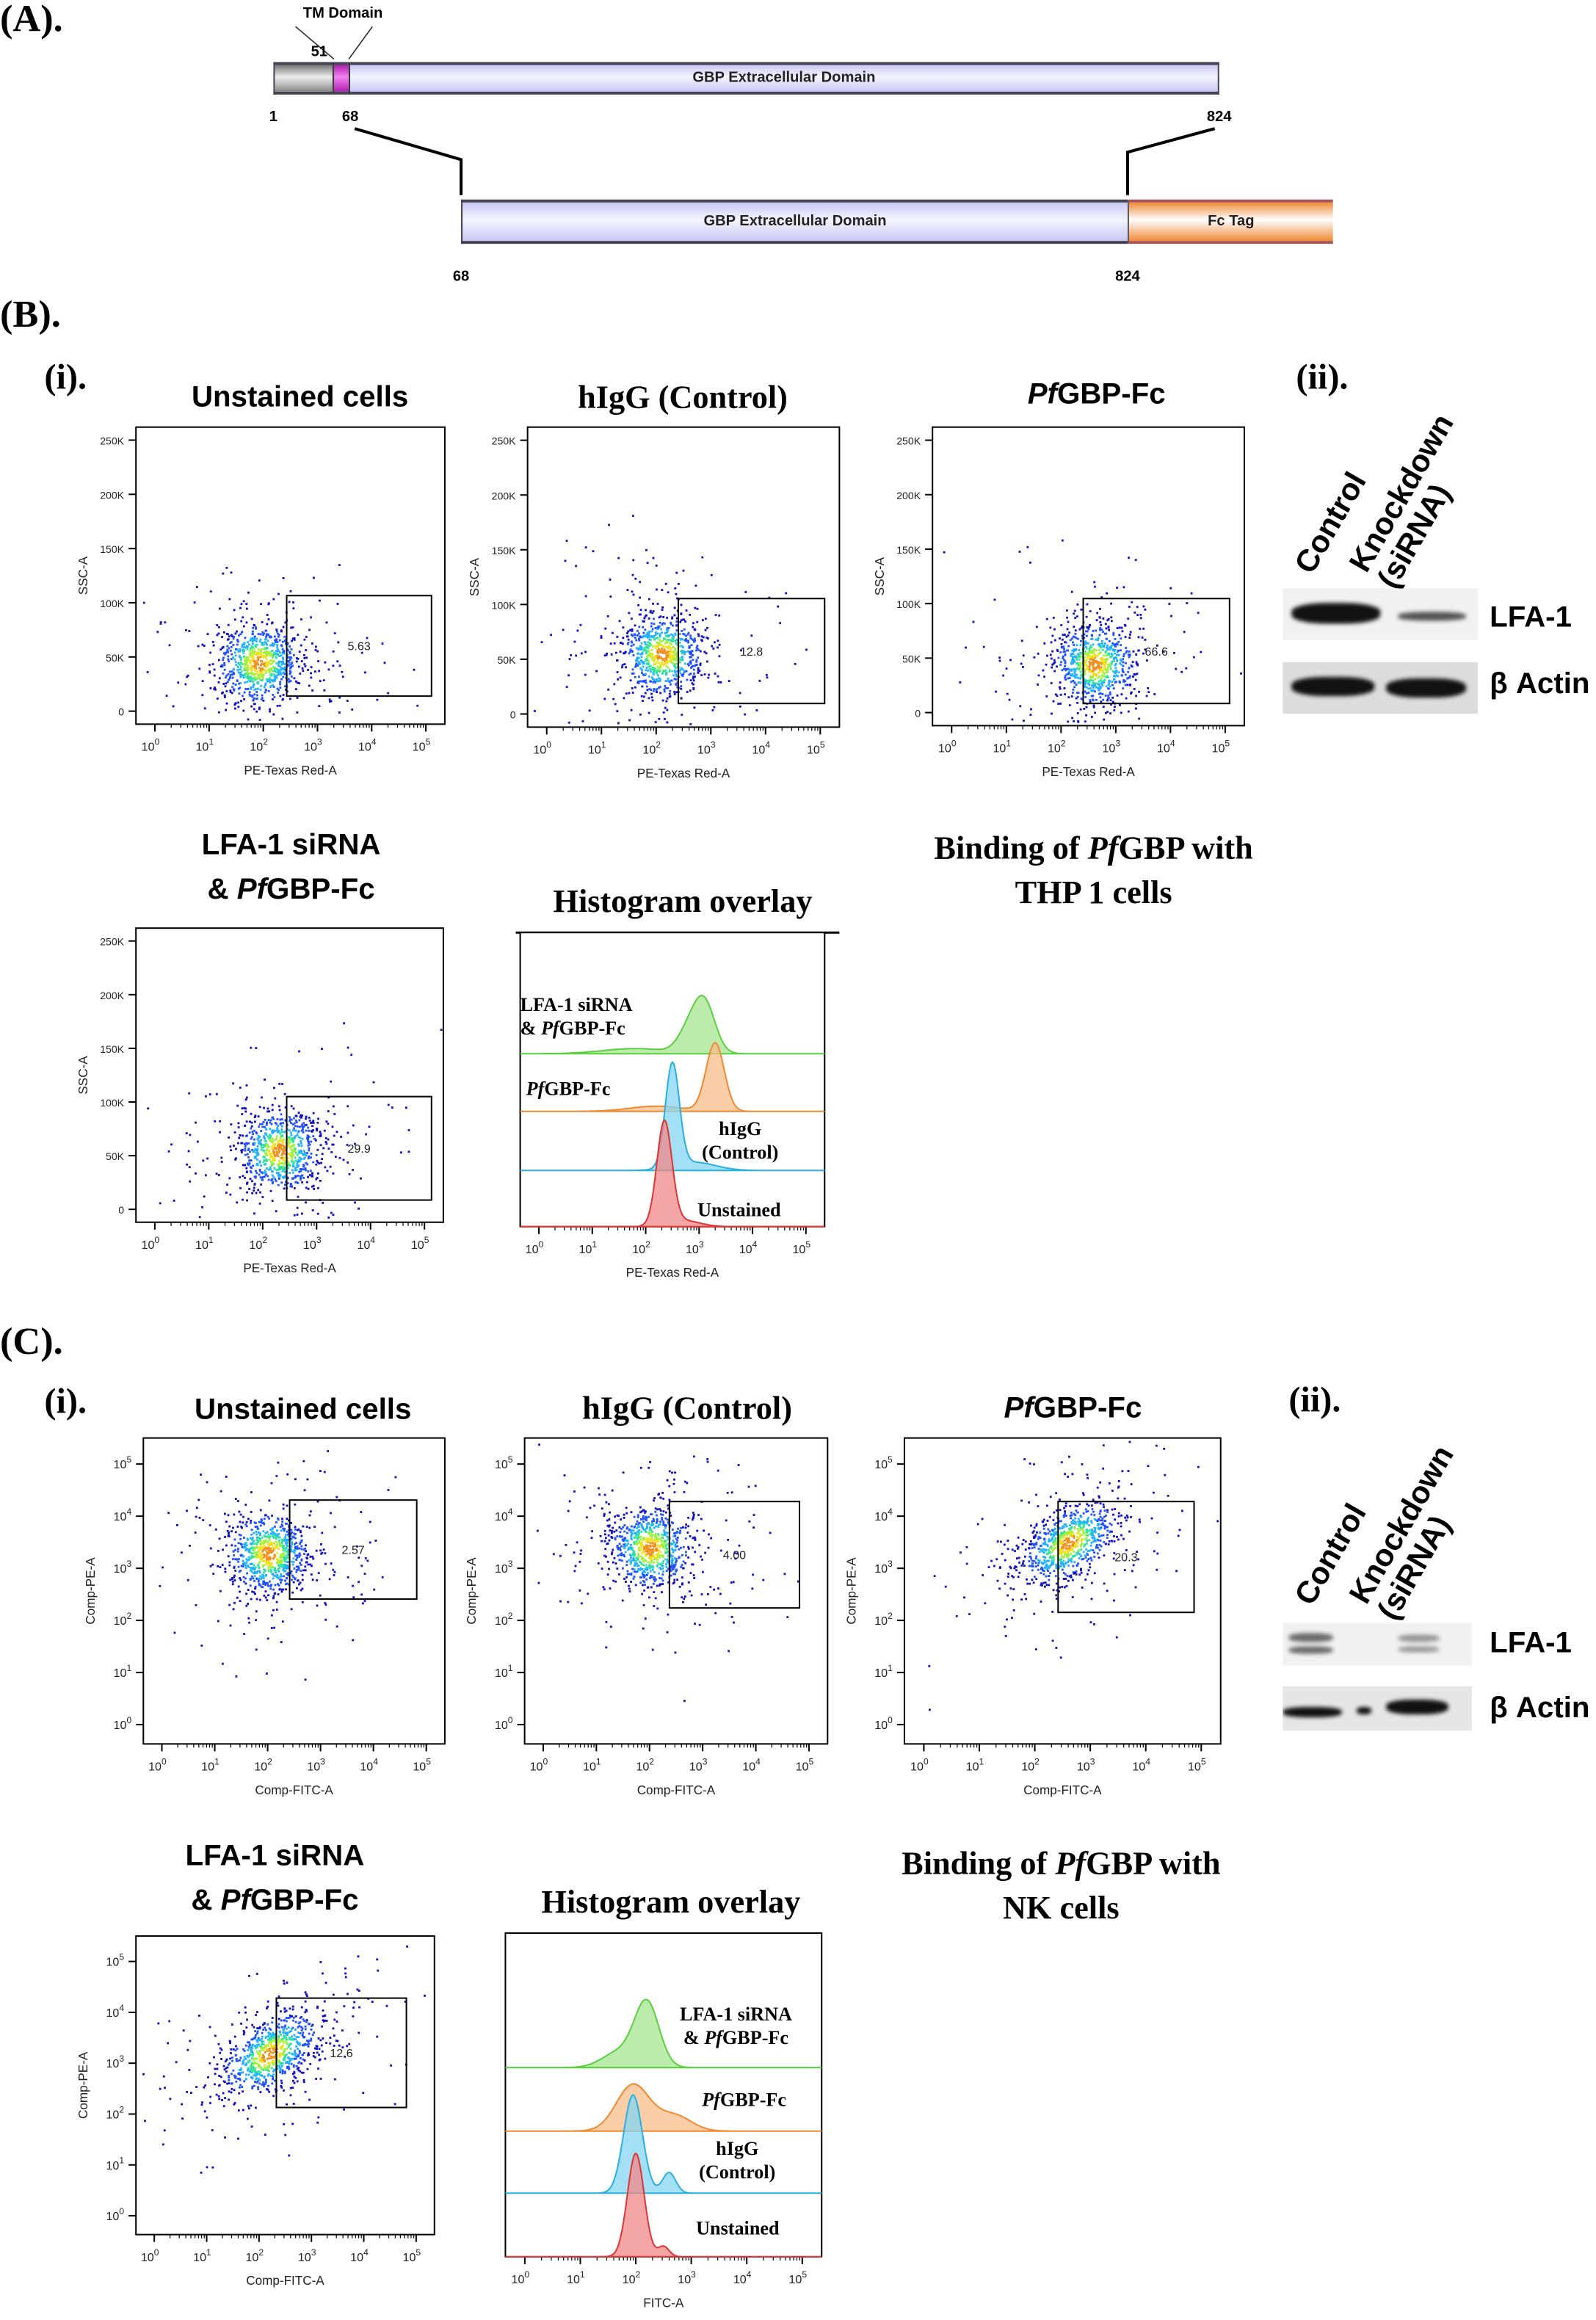  Describe the element at coordinates (908, 441) in the screenshot. I see `y-tick-label: 250K` at that location.